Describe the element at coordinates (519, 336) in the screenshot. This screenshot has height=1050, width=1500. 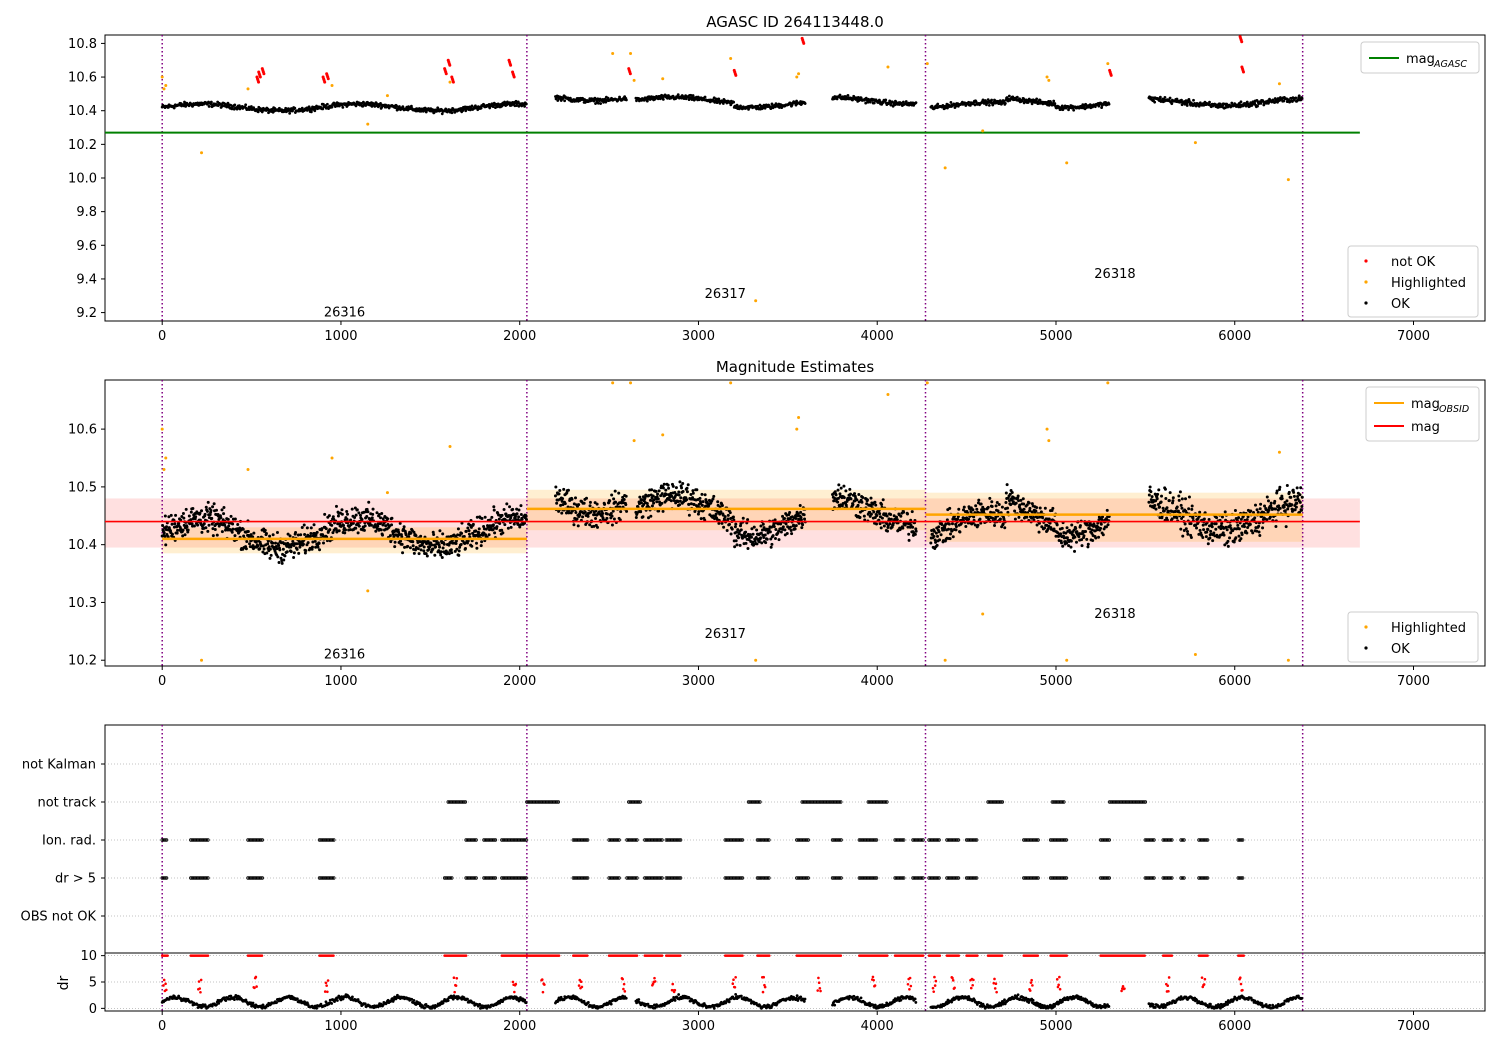
I see `x-tick-label: 2000` at that location.